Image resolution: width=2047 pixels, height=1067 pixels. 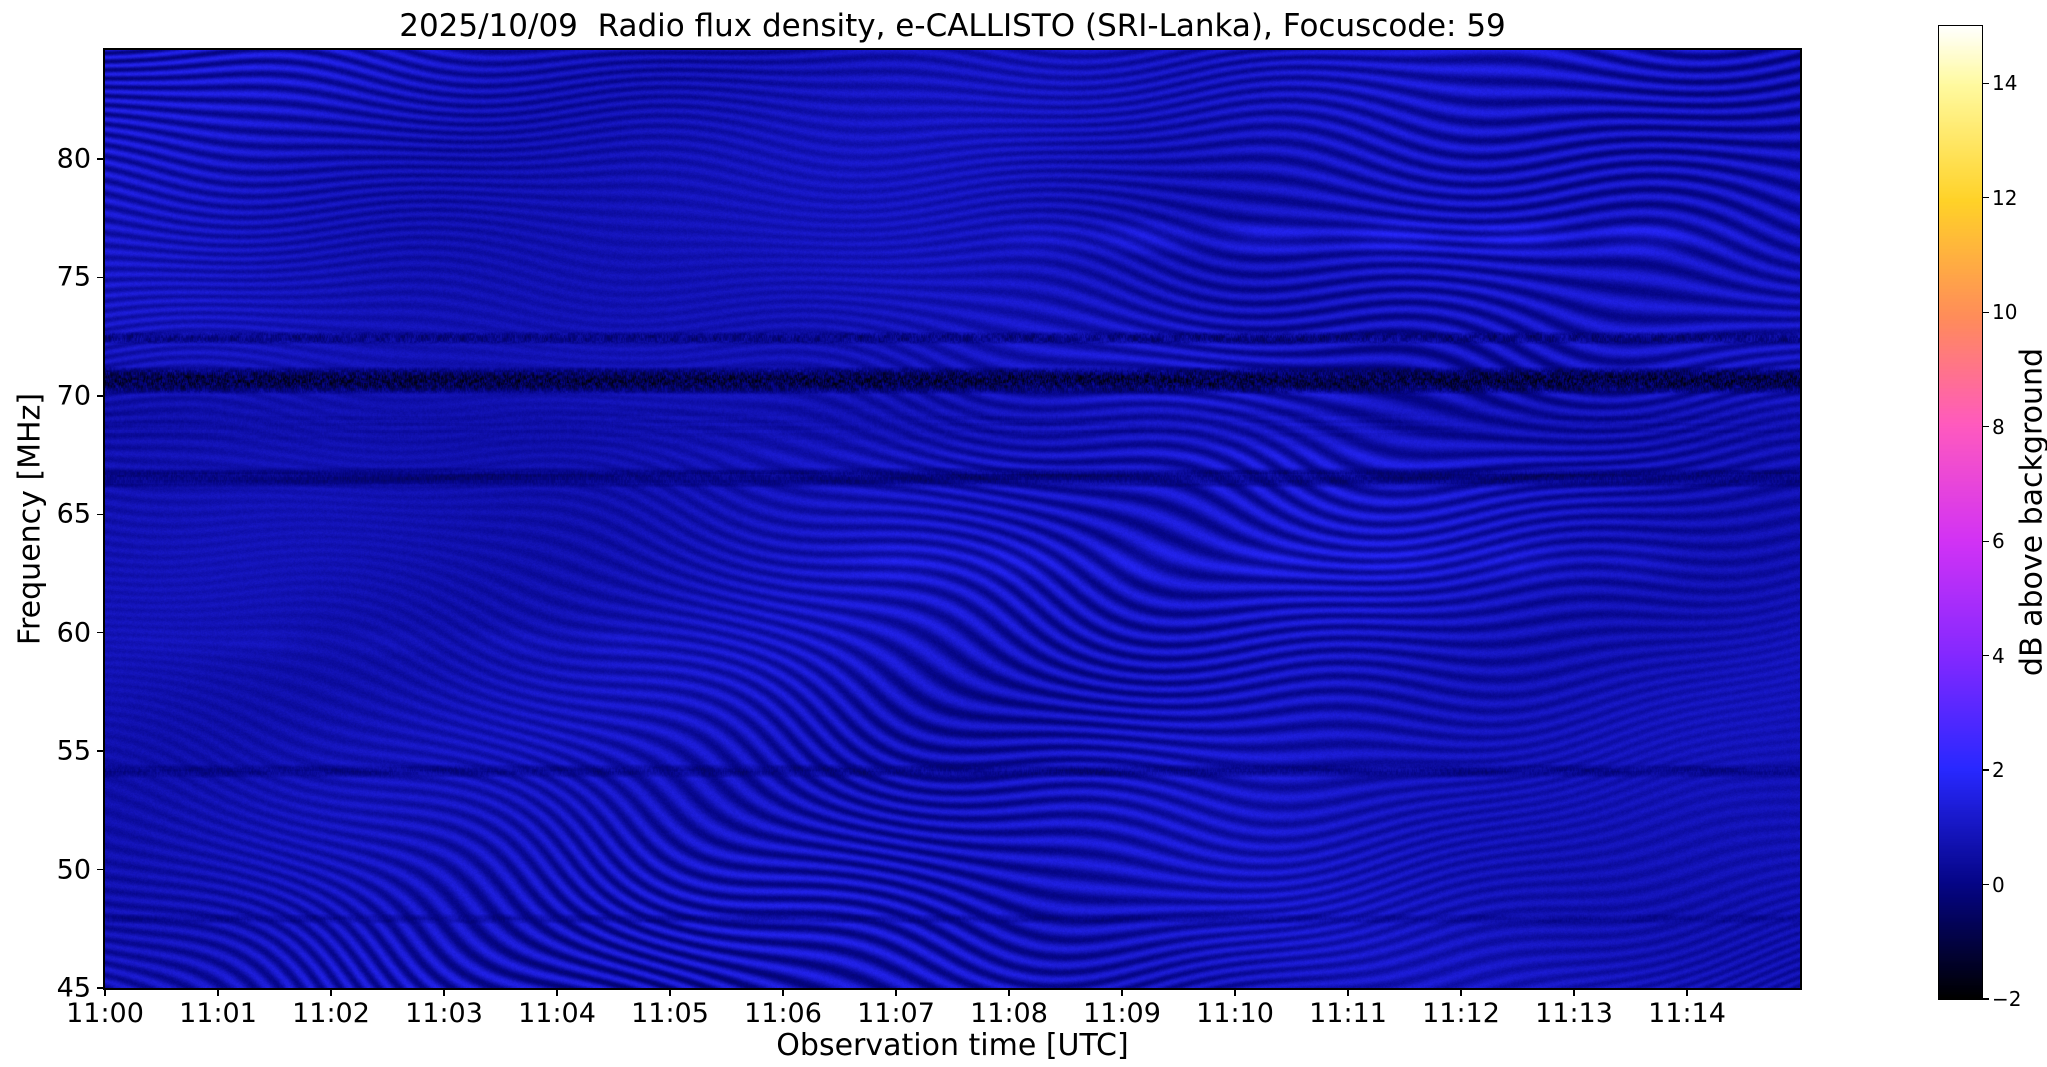 I want to click on colorbar-tick-label: 0, so click(x=1998, y=884).